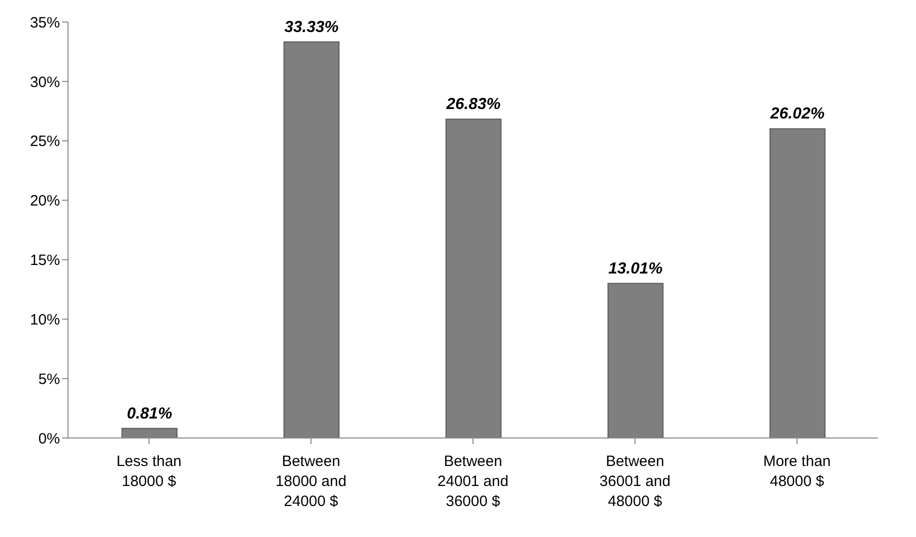  I want to click on y-tick-label: 5%, so click(49, 379).